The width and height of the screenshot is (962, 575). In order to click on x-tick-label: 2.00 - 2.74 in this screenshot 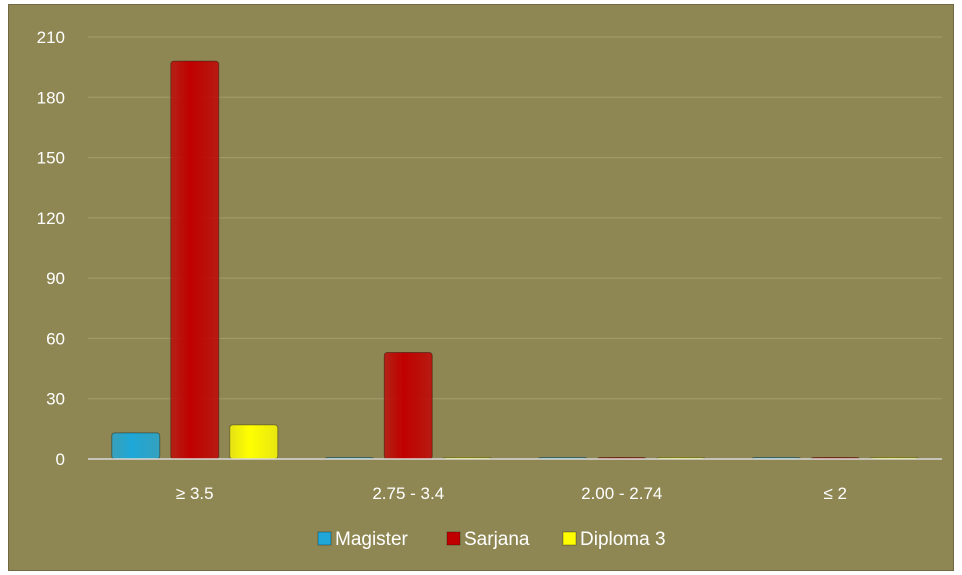, I will do `click(621, 493)`.